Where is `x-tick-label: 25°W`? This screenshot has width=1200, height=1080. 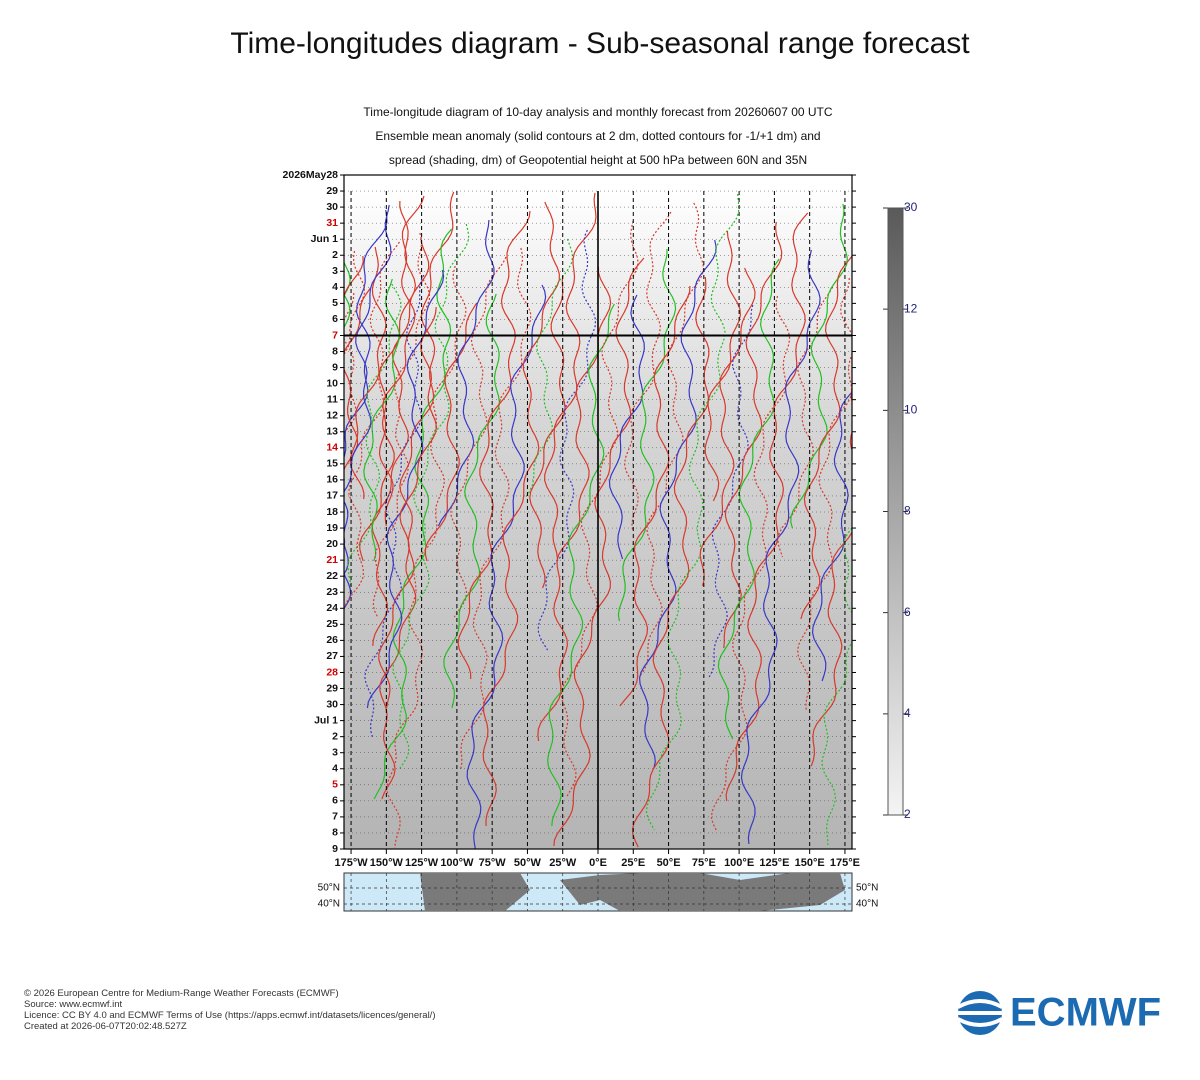
x-tick-label: 25°W is located at coordinates (563, 863).